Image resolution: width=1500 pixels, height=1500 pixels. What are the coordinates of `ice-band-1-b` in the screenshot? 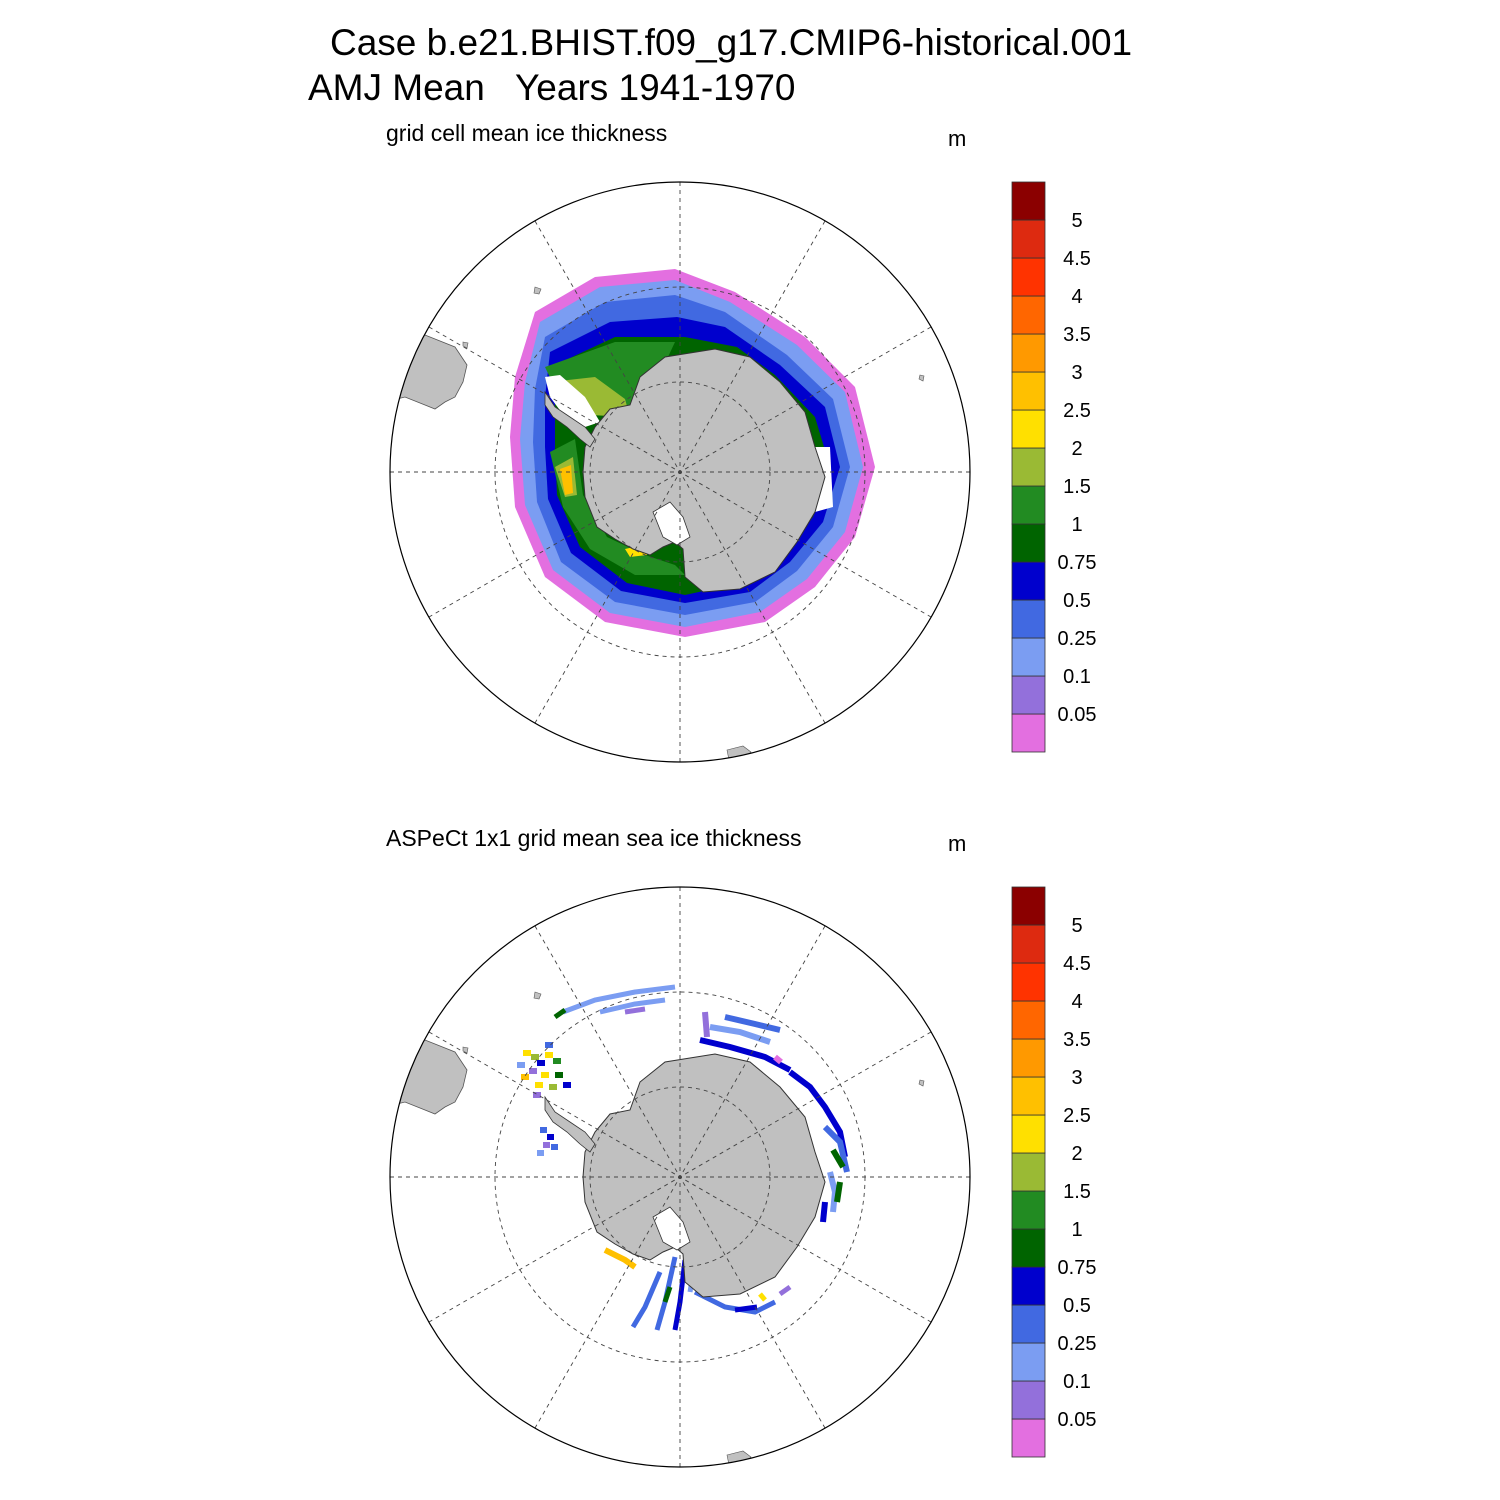 It's located at (617, 507).